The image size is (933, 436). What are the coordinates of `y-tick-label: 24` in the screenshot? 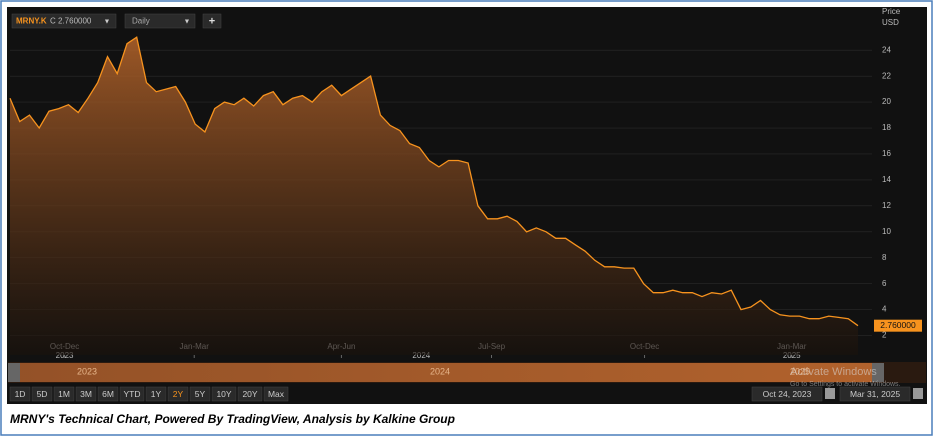 It's located at (886, 49).